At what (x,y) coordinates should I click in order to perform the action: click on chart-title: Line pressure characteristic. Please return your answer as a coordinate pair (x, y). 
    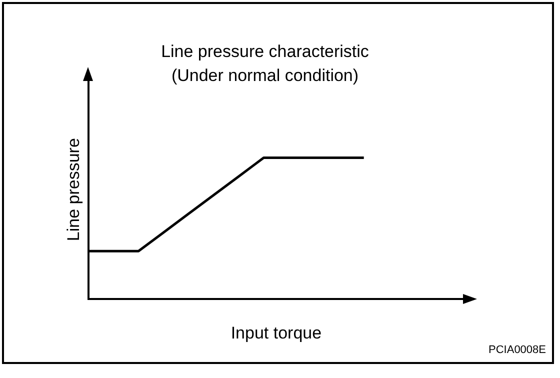
    Looking at the image, I should click on (265, 52).